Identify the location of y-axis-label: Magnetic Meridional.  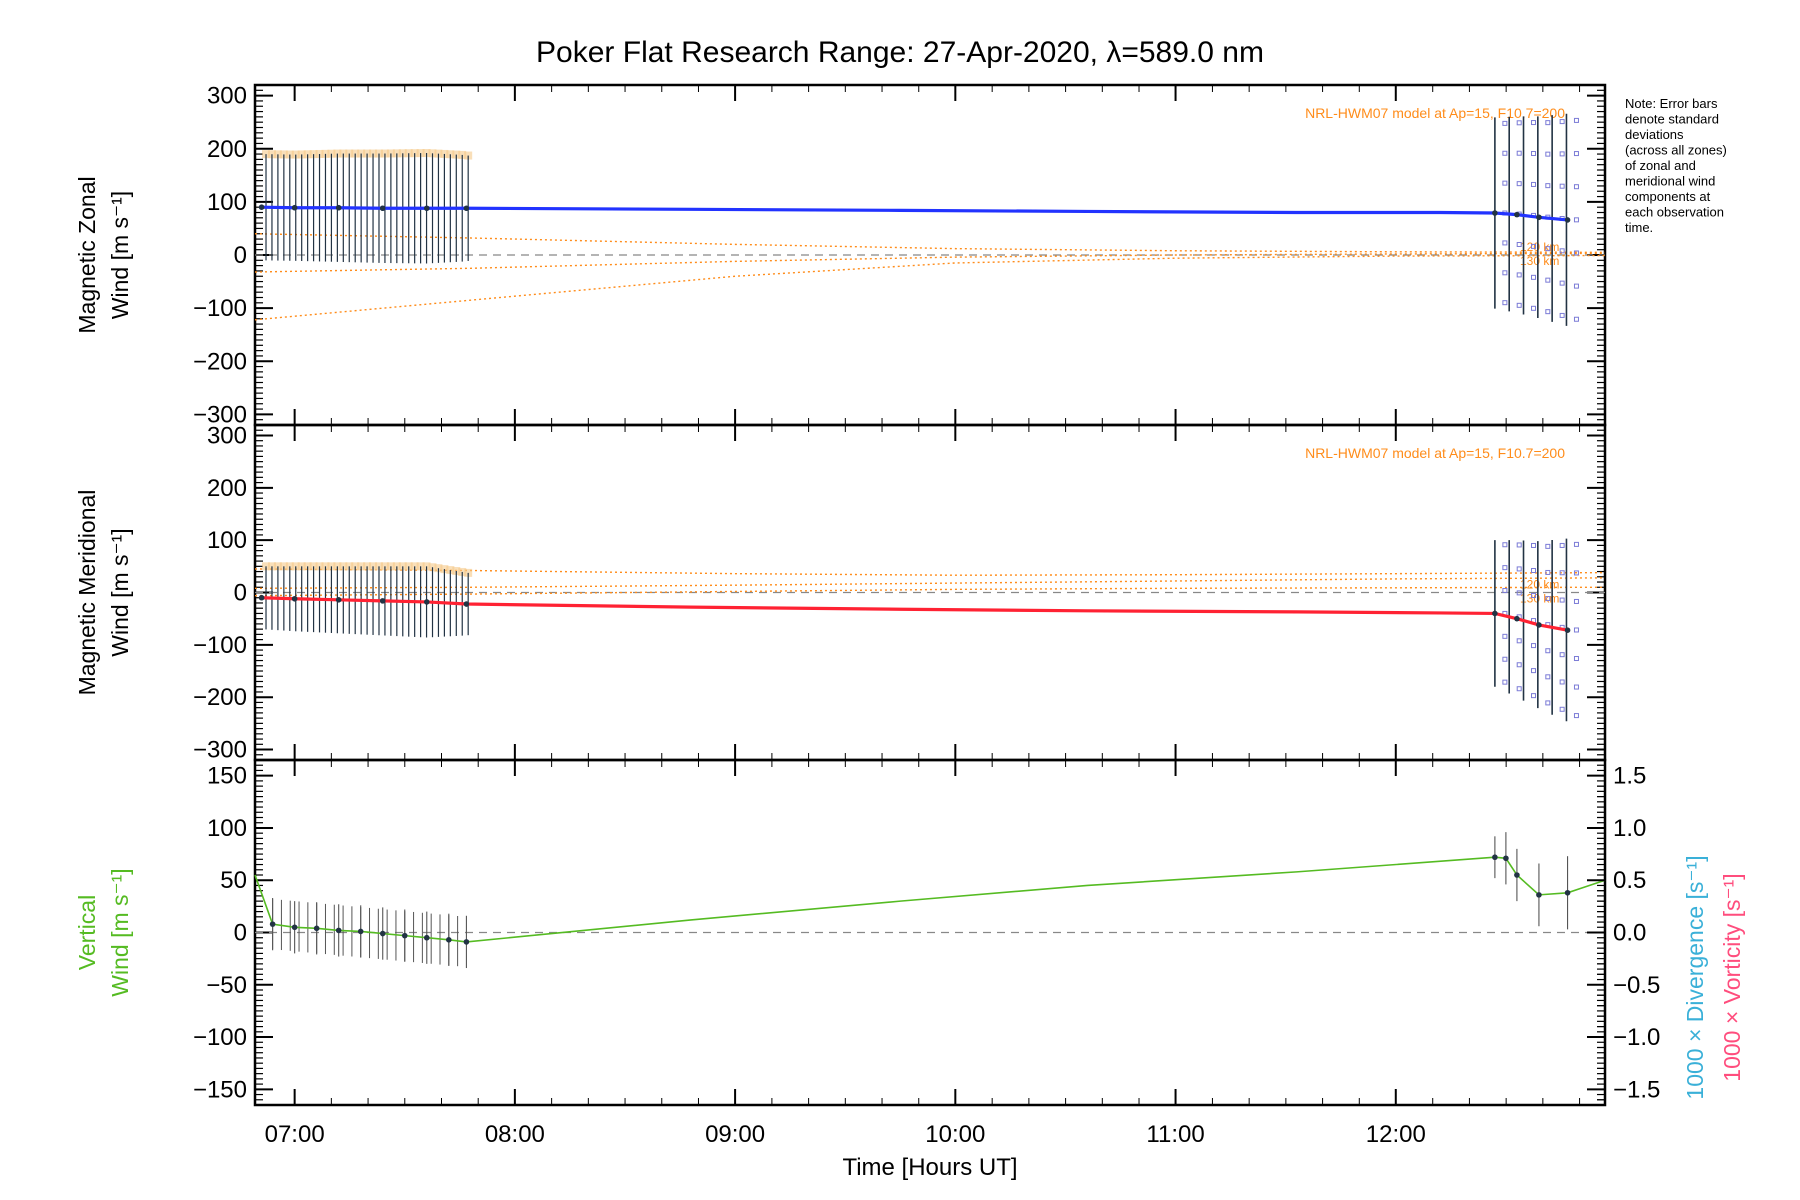
(87, 593).